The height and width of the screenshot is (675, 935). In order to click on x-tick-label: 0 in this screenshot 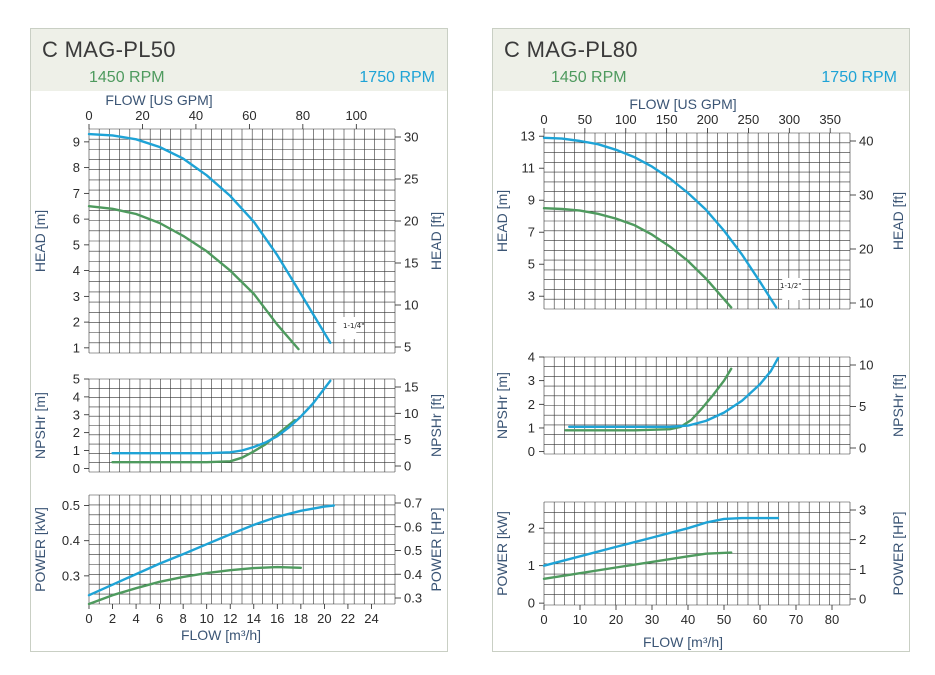, I will do `click(88, 618)`.